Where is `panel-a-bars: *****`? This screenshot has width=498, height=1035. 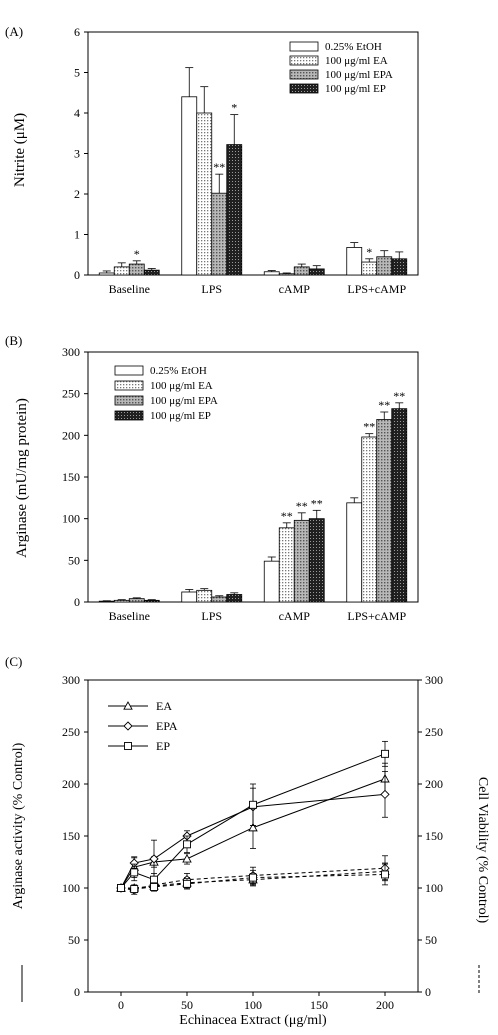
panel-a-bars: ***** is located at coordinates (253, 171).